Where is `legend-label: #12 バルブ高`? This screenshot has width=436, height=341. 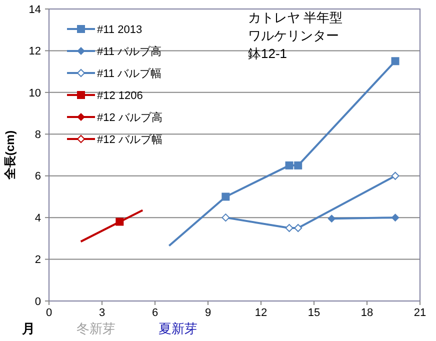
legend-label: #12 バルブ高 is located at coordinates (129, 117).